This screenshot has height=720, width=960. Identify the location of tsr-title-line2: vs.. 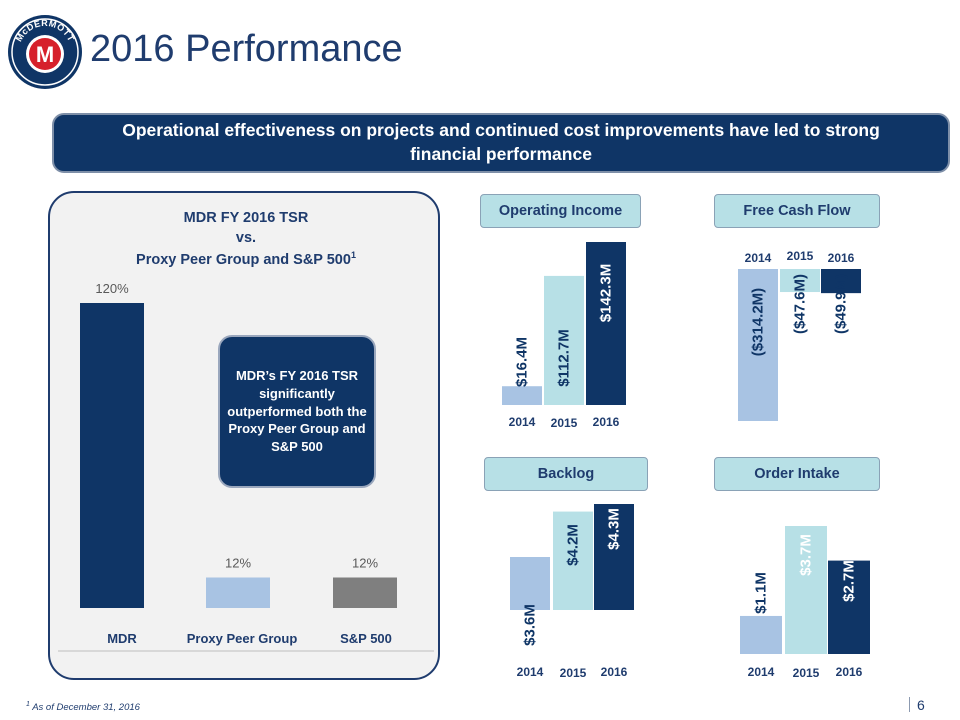
(246, 238).